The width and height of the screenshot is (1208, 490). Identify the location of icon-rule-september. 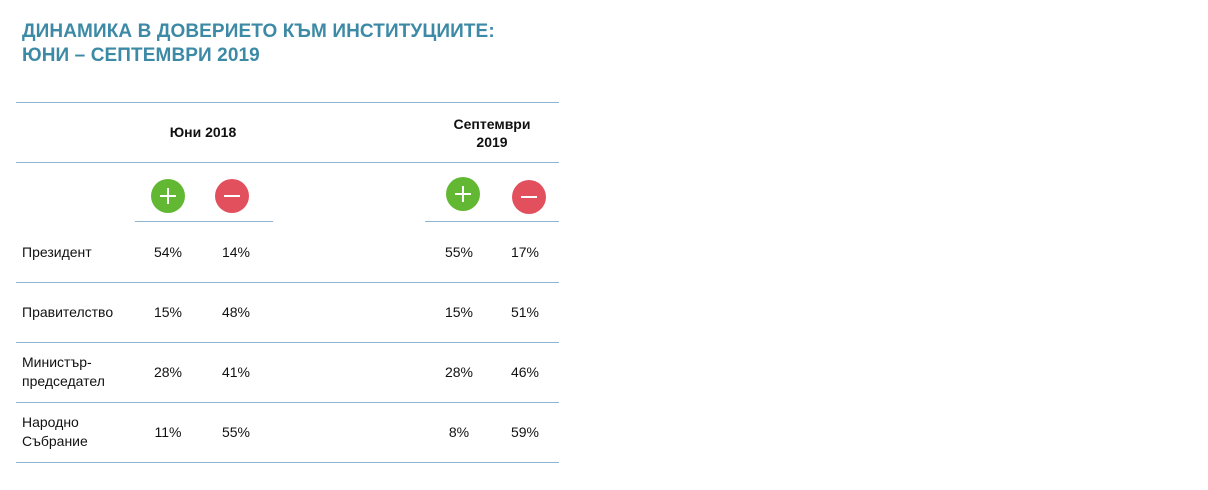
(492, 221).